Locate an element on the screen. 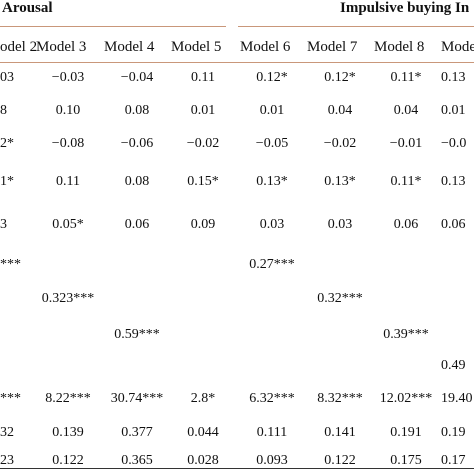 The height and width of the screenshot is (474, 474). column-header: Model 3 is located at coordinates (61, 47).